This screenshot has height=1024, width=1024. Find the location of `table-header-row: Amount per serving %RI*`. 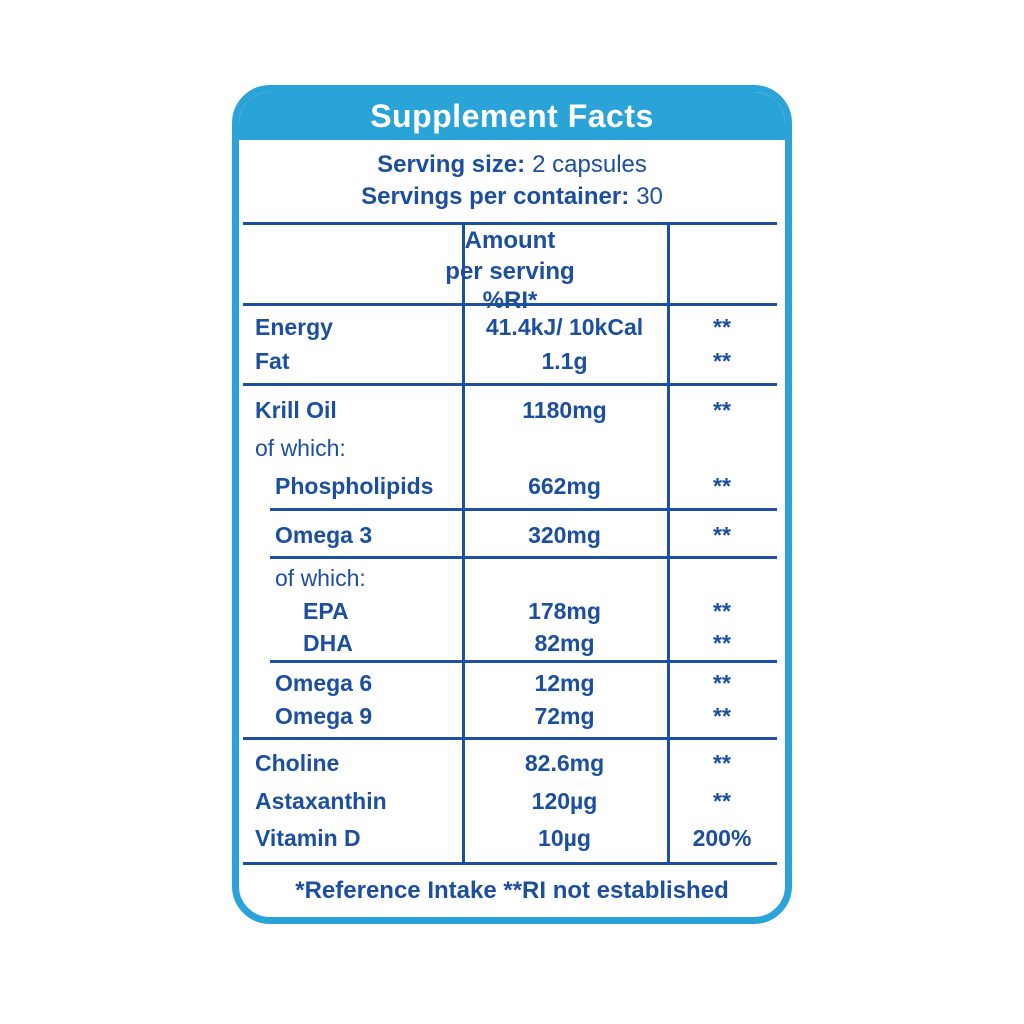

table-header-row: Amount per serving %RI* is located at coordinates (510, 269).